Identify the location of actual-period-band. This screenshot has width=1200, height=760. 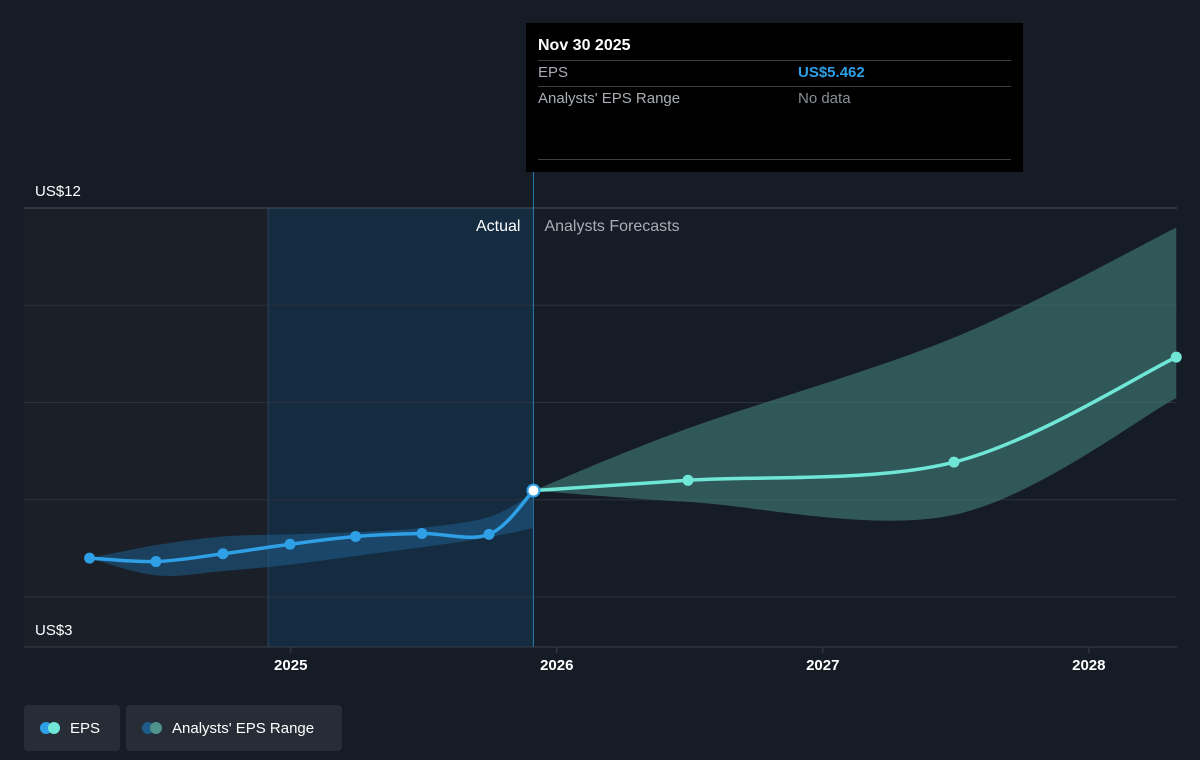
(401, 427).